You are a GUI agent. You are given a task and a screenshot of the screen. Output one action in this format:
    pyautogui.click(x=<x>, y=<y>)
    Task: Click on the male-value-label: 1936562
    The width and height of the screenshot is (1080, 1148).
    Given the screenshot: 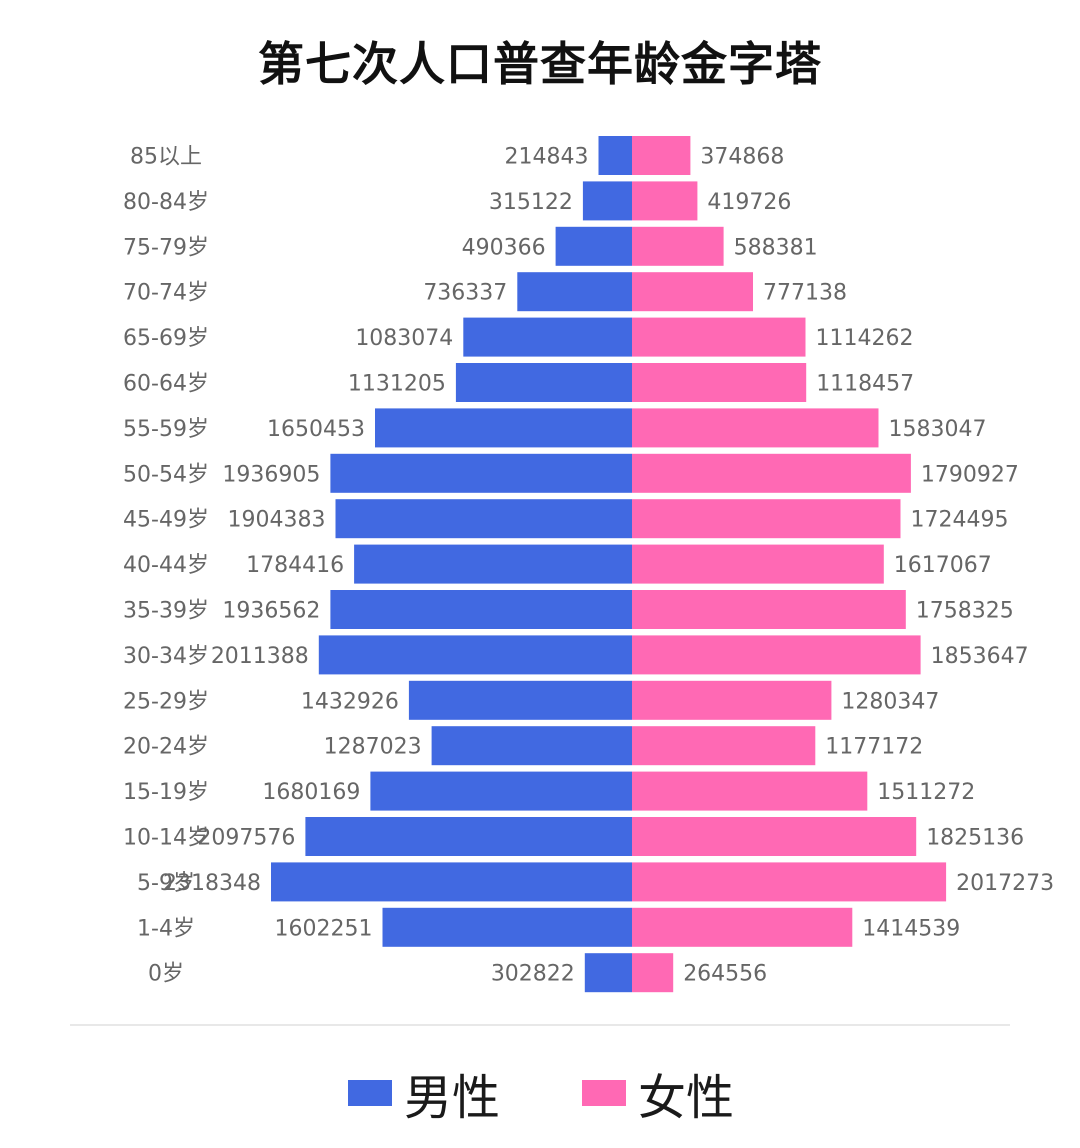 What is the action you would take?
    pyautogui.click(x=271, y=611)
    